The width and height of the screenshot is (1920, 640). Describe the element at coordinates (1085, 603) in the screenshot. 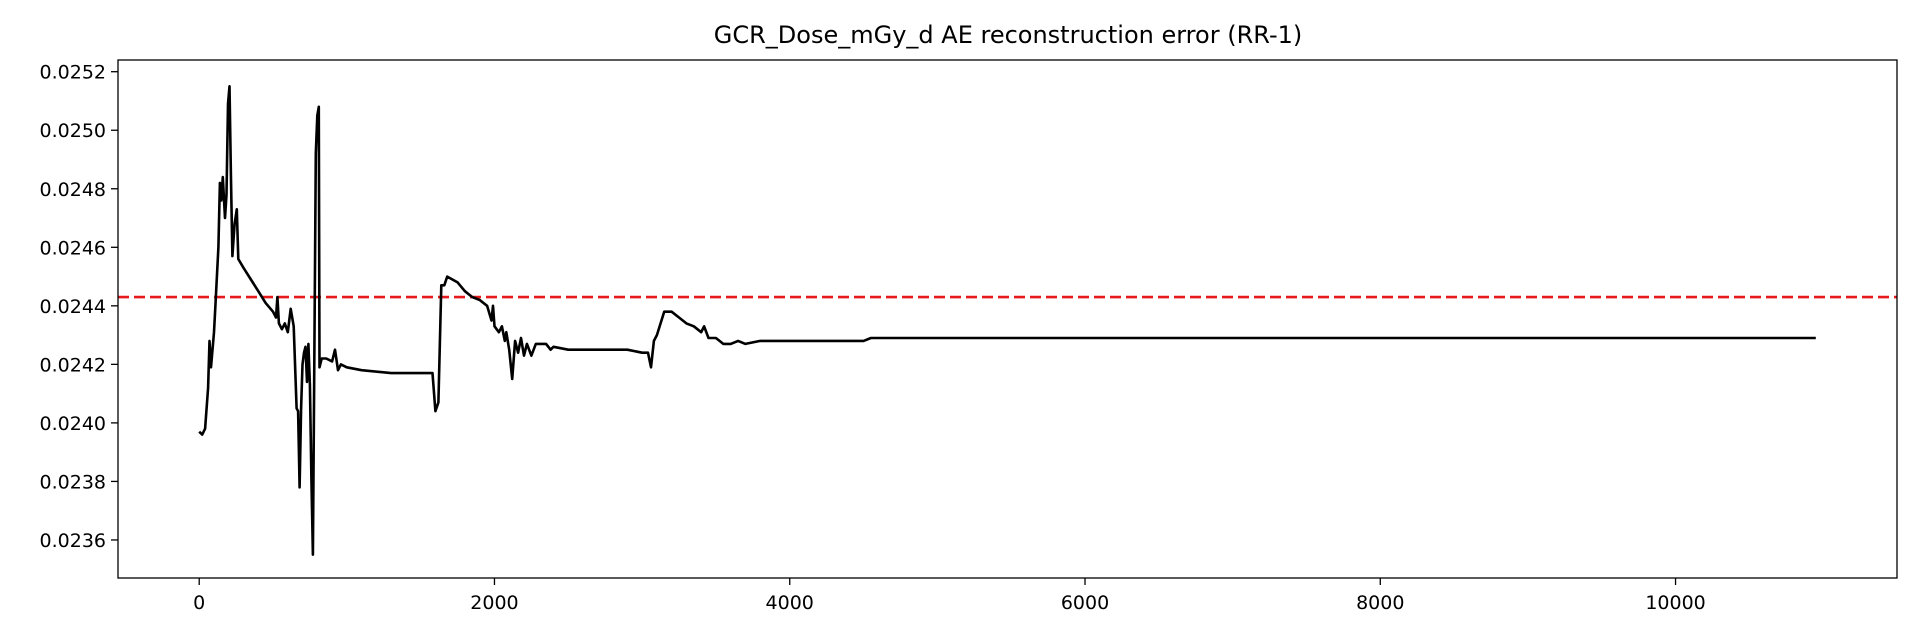

I see `x-tick-label: 6000` at that location.